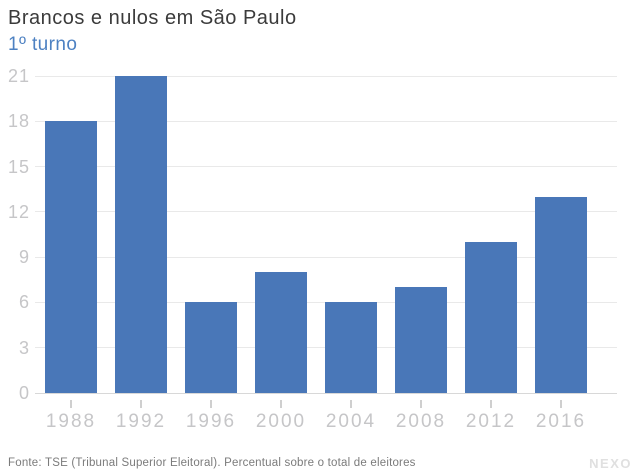 The image size is (640, 475). I want to click on x-axis-label-1992: 1992, so click(141, 421).